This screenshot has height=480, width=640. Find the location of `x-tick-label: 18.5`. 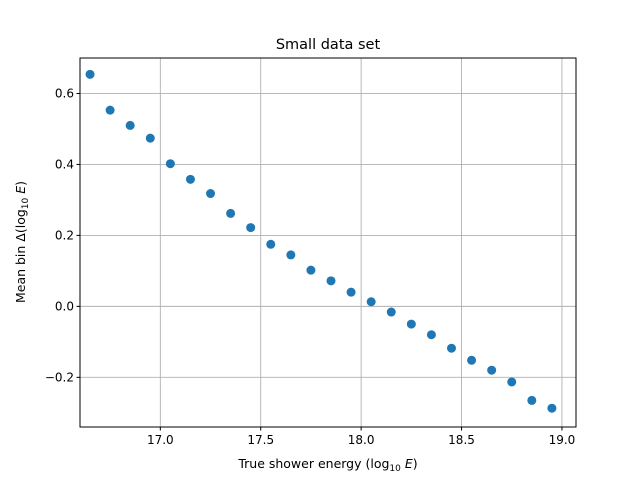

x-tick-label: 18.5 is located at coordinates (461, 440).